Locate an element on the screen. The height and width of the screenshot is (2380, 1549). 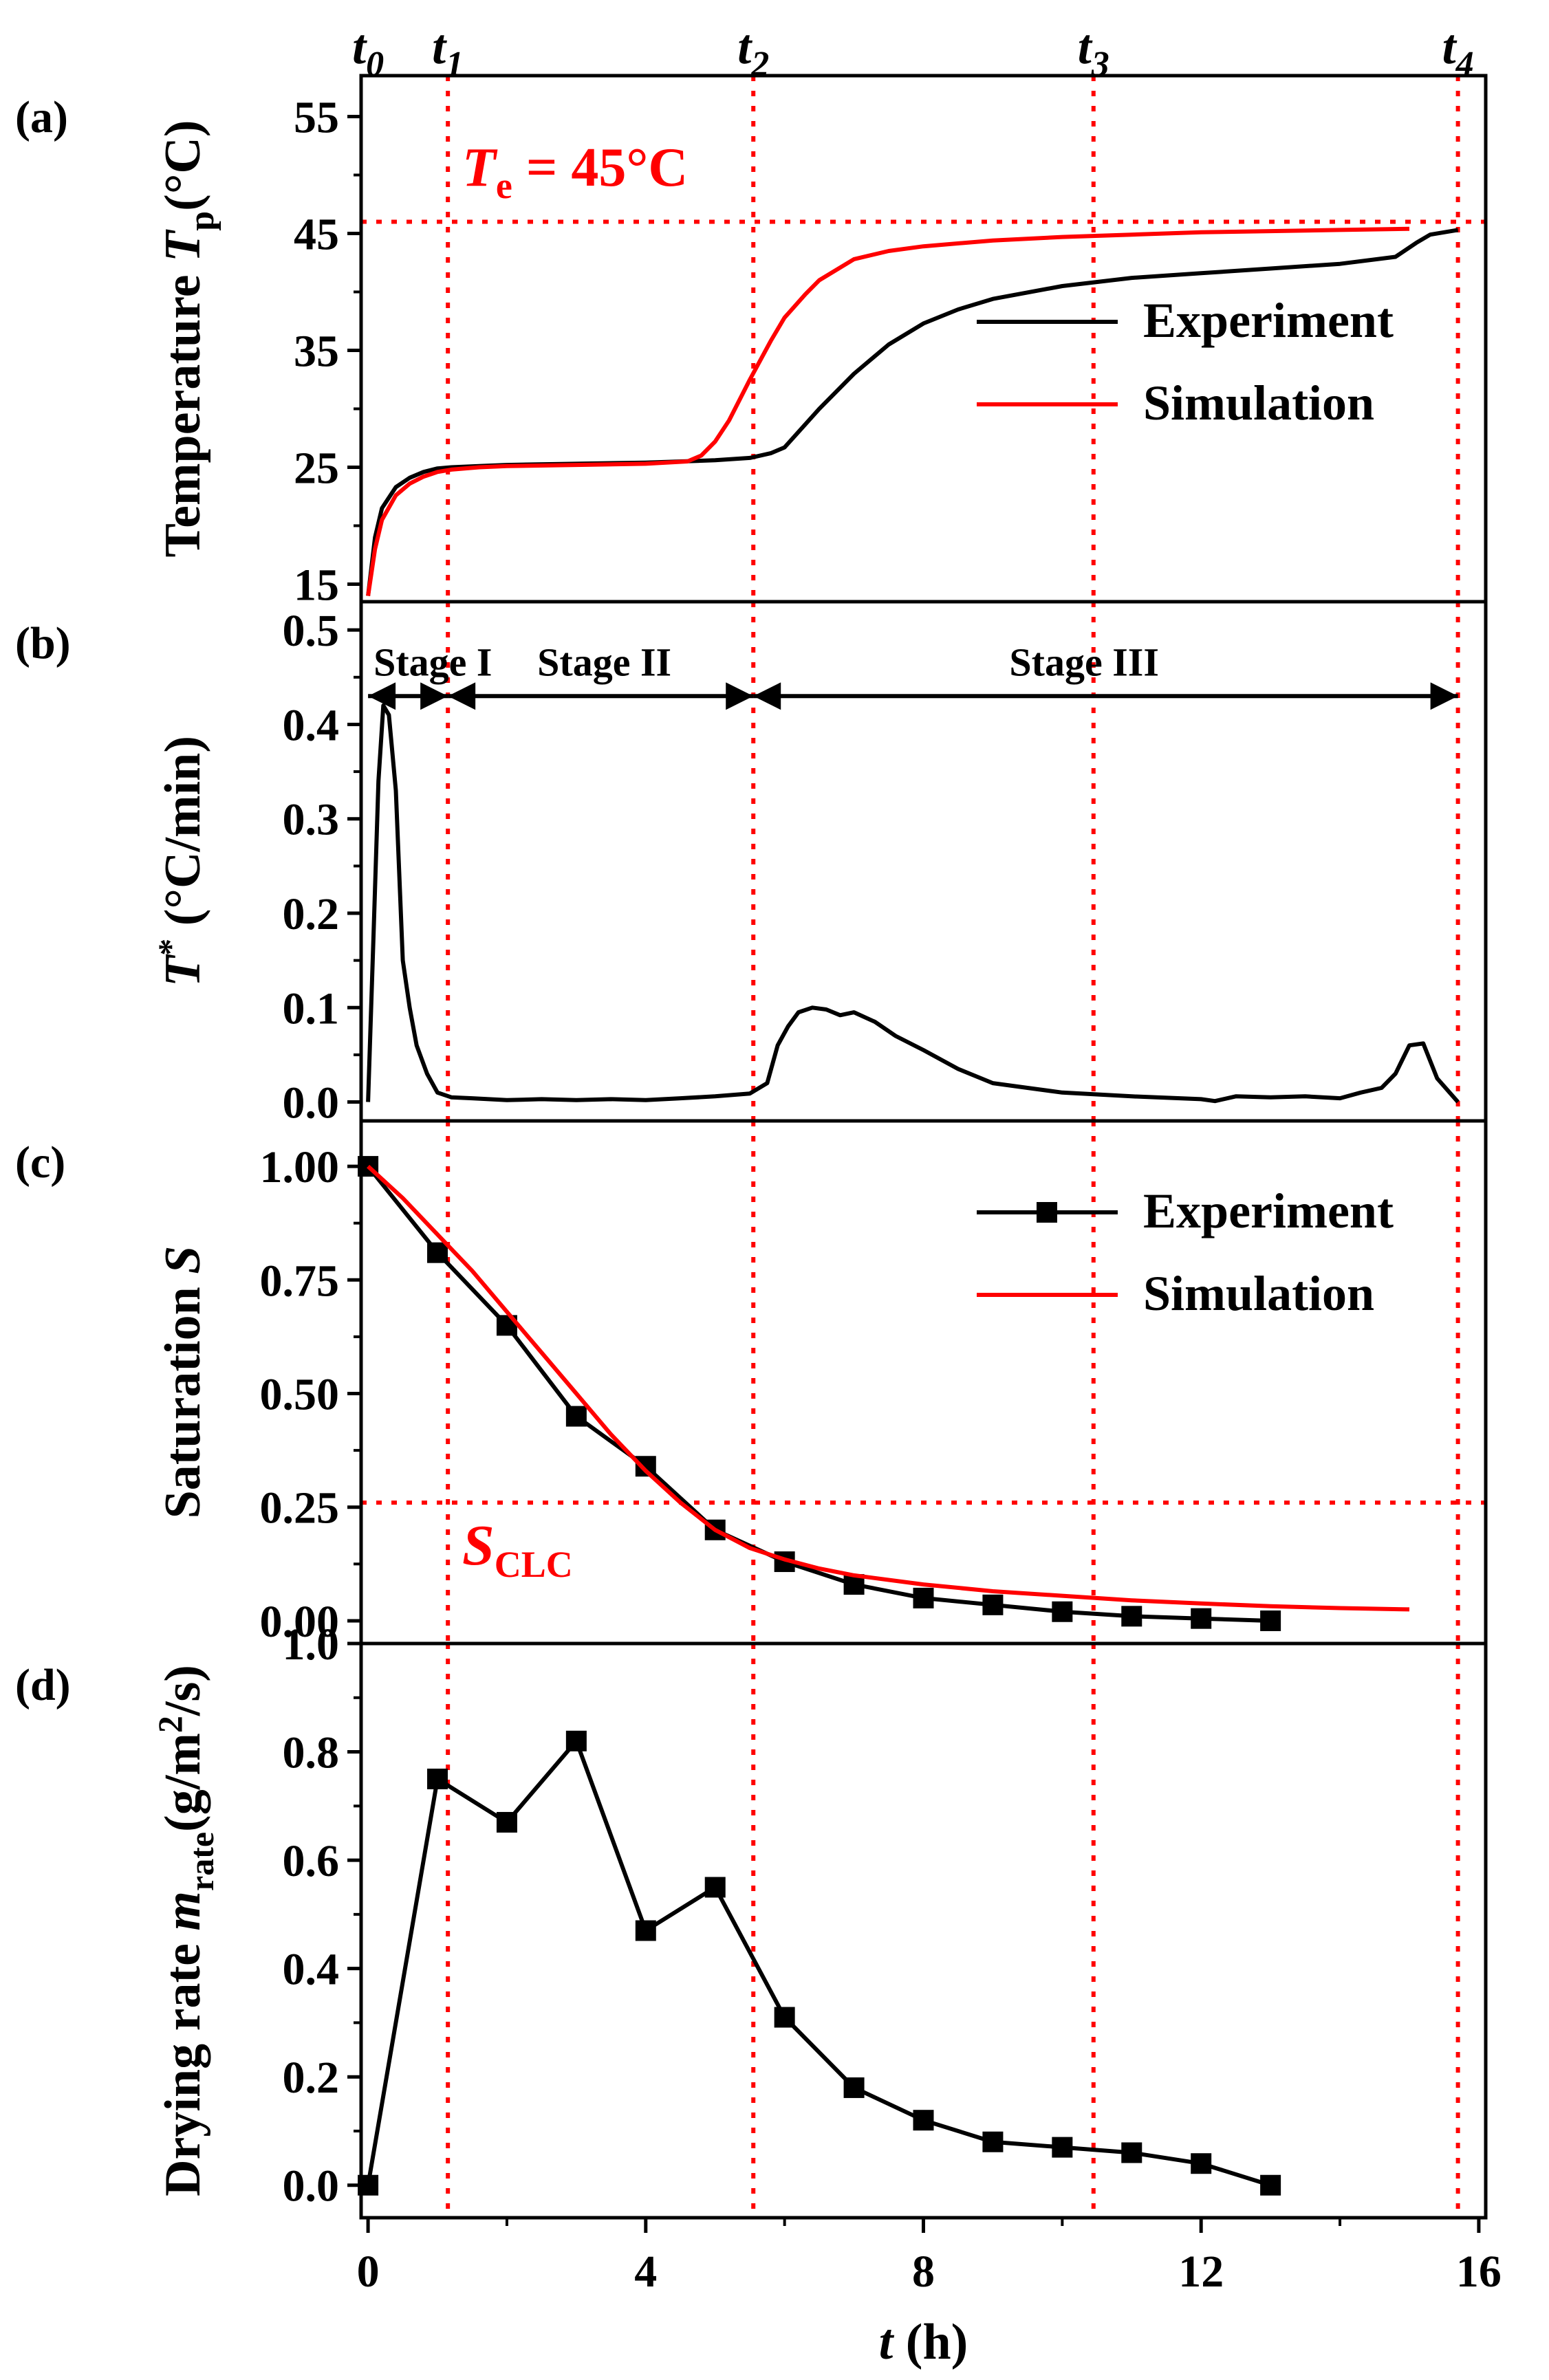
ytick-label-d-2: 0.4 is located at coordinates (311, 1970).